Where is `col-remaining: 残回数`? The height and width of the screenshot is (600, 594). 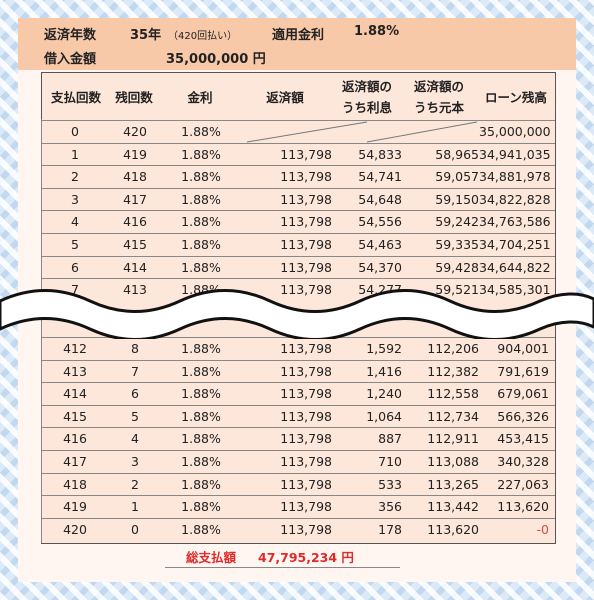 col-remaining: 残回数 is located at coordinates (134, 97).